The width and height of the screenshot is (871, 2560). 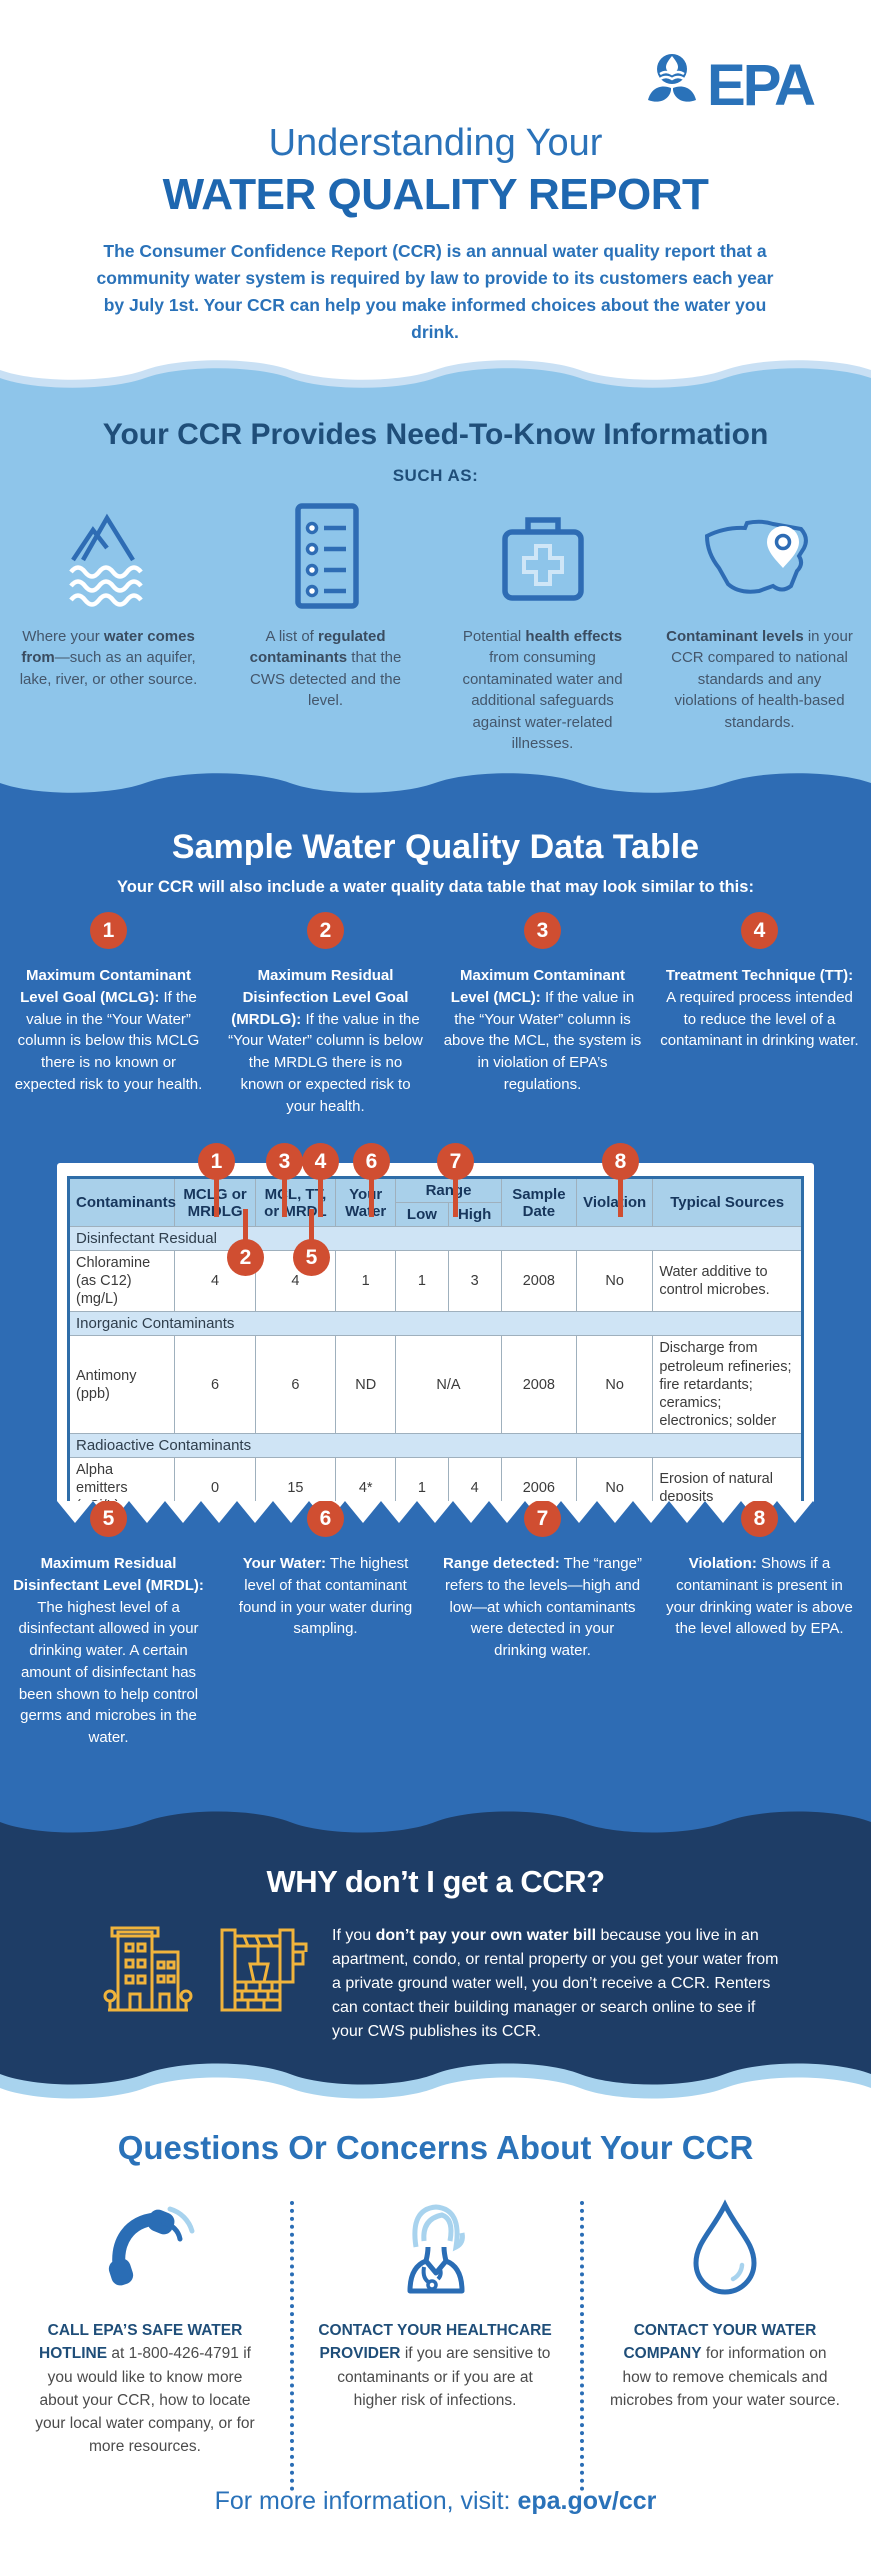 I want to click on number-badge-3: 3, so click(x=542, y=930).